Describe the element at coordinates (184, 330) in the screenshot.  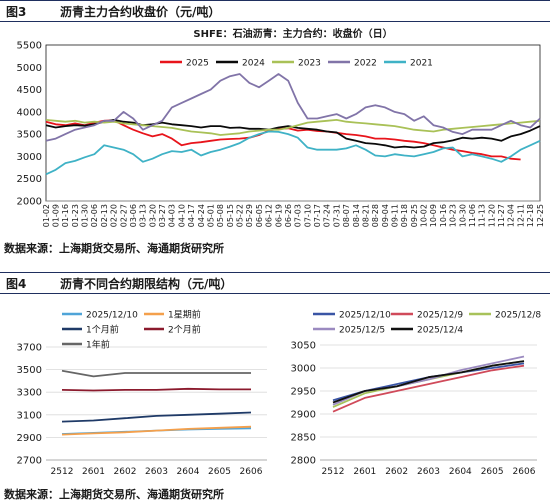
I see `fig4-left-legend-label-2个月前: 2个月前` at that location.